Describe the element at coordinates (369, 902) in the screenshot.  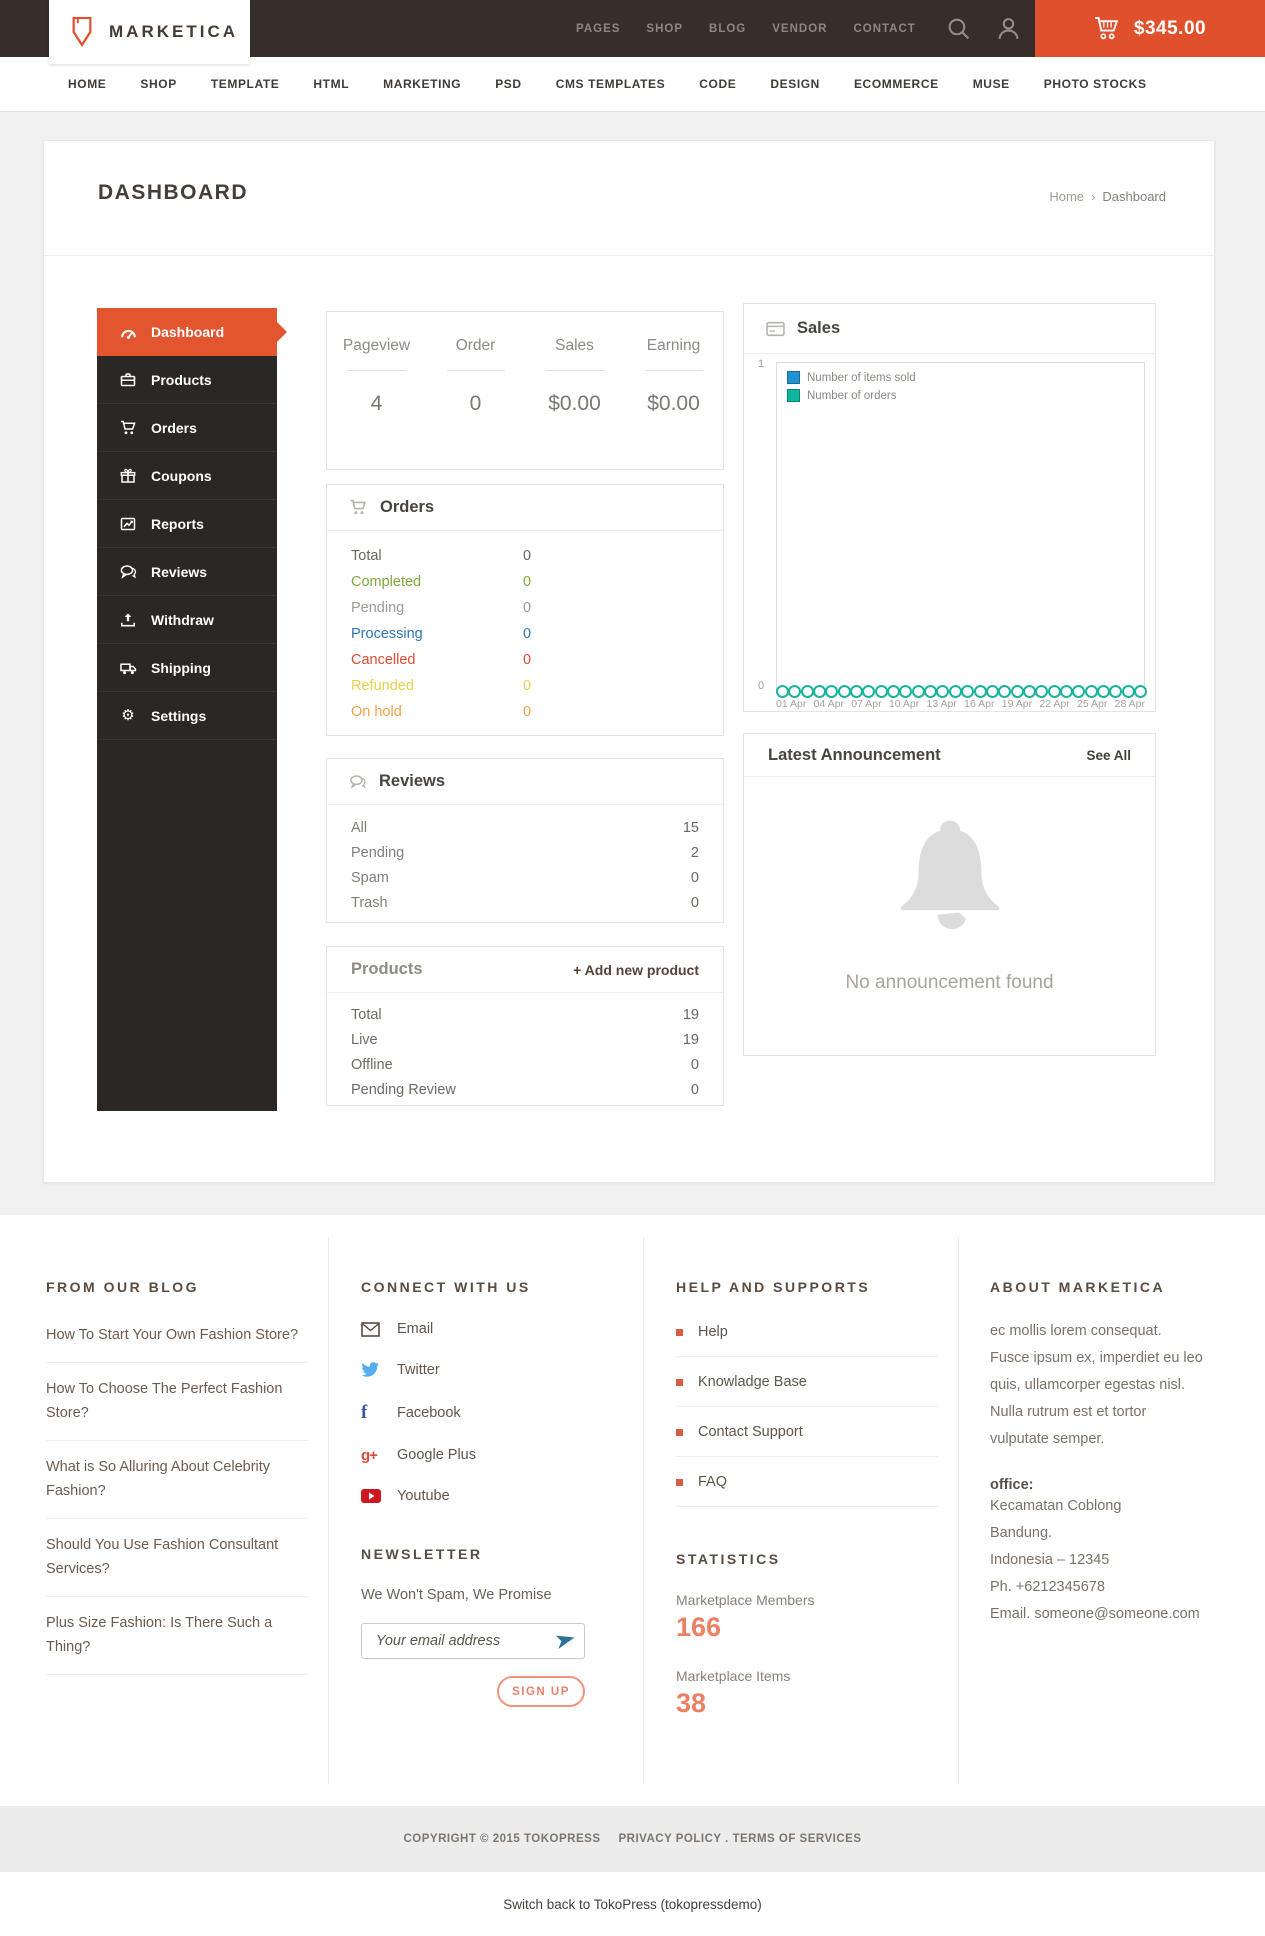
I see `review-status-link: Trash` at that location.